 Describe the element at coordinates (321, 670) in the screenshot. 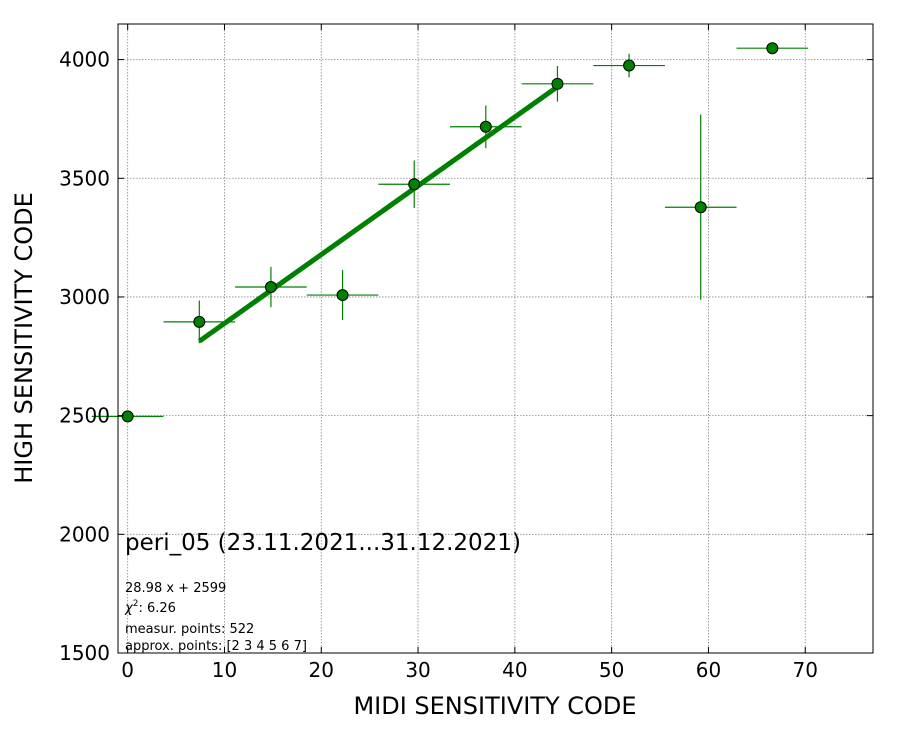

I see `x-tick-label: 20` at that location.